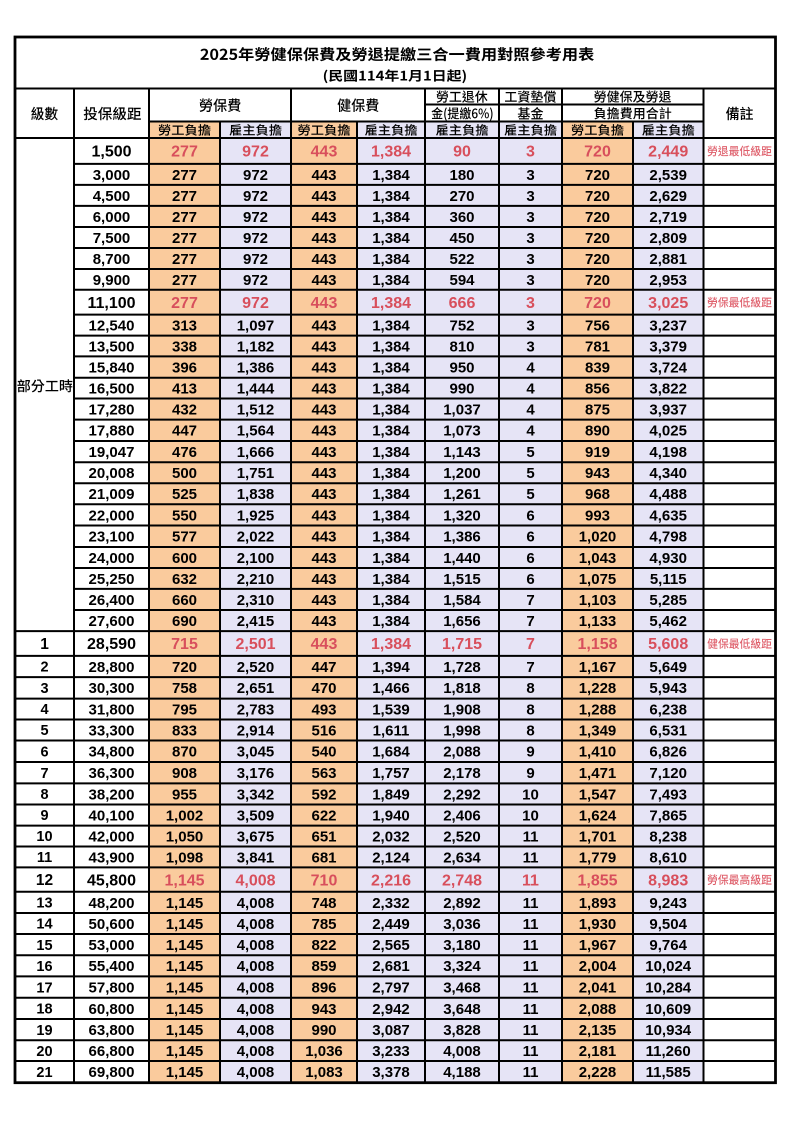 The image size is (791, 1125). I want to click on svg-text: 5,462, so click(668, 621).